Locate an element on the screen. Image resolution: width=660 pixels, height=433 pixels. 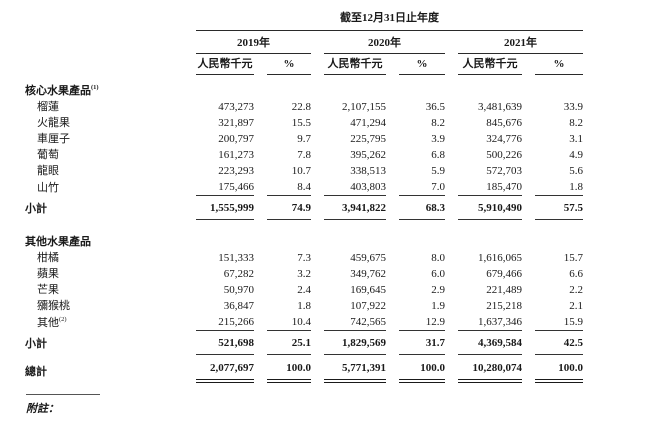
row-label: 其他水果產品 is located at coordinates (58, 242).